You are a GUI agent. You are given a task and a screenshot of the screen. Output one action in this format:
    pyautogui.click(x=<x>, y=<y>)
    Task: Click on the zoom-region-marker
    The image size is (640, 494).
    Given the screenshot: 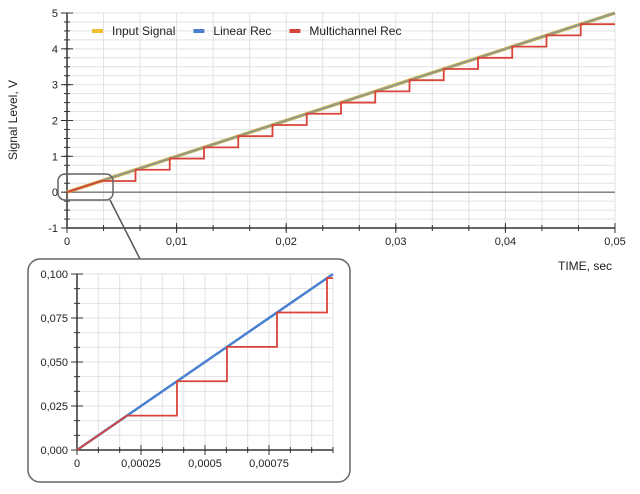 What is the action you would take?
    pyautogui.click(x=85, y=187)
    